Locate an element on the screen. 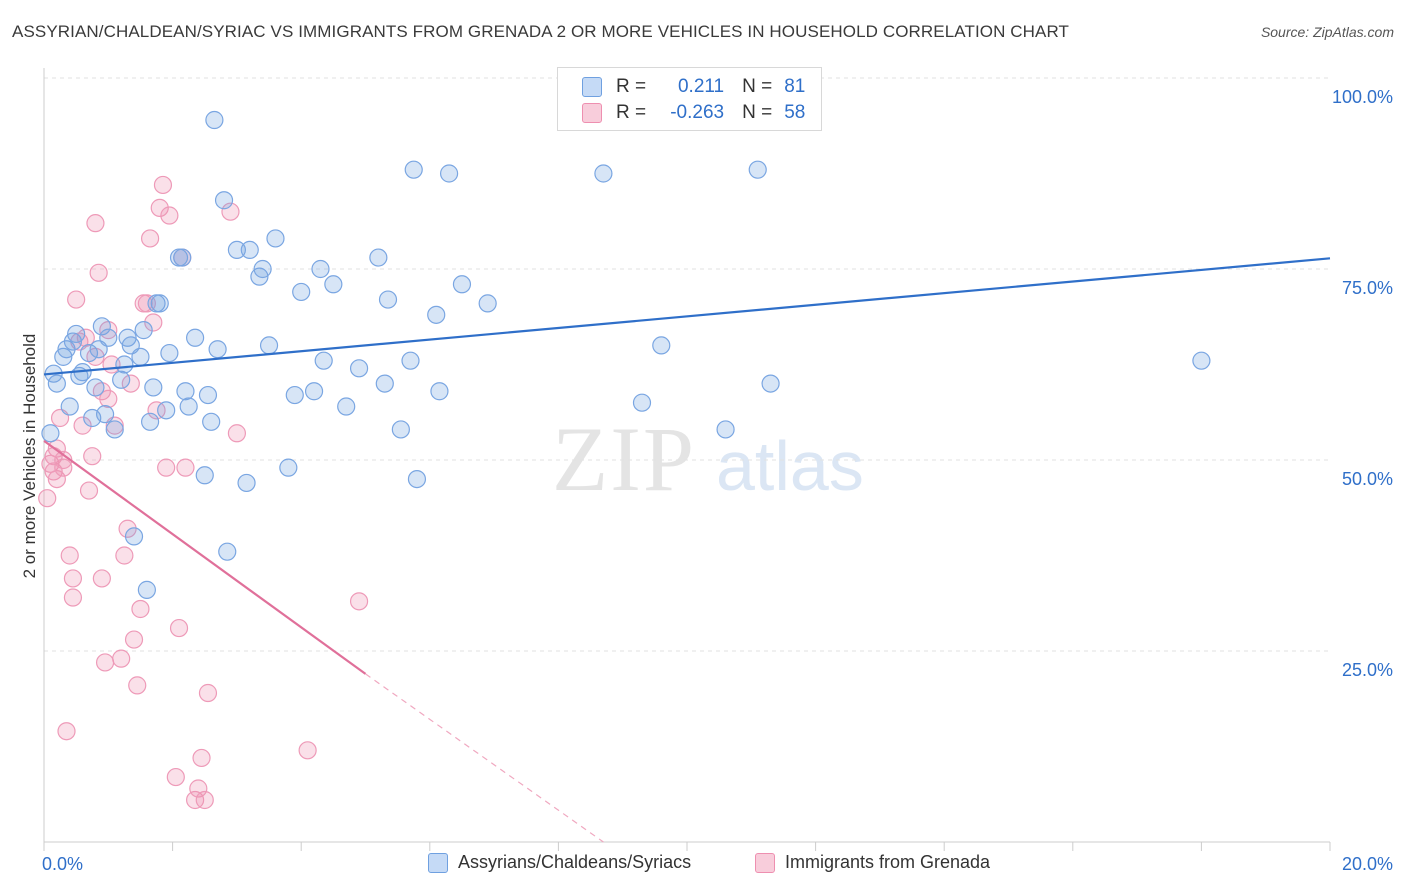 The height and width of the screenshot is (892, 1406). bottom-legend-swatch-blue is located at coordinates (438, 862).